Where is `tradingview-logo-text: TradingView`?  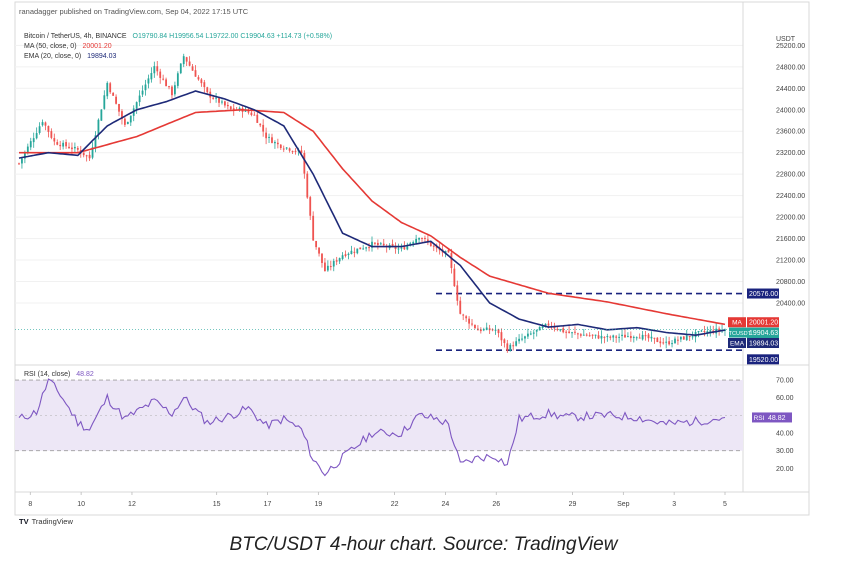
tradingview-logo-text: TradingView is located at coordinates (52, 521).